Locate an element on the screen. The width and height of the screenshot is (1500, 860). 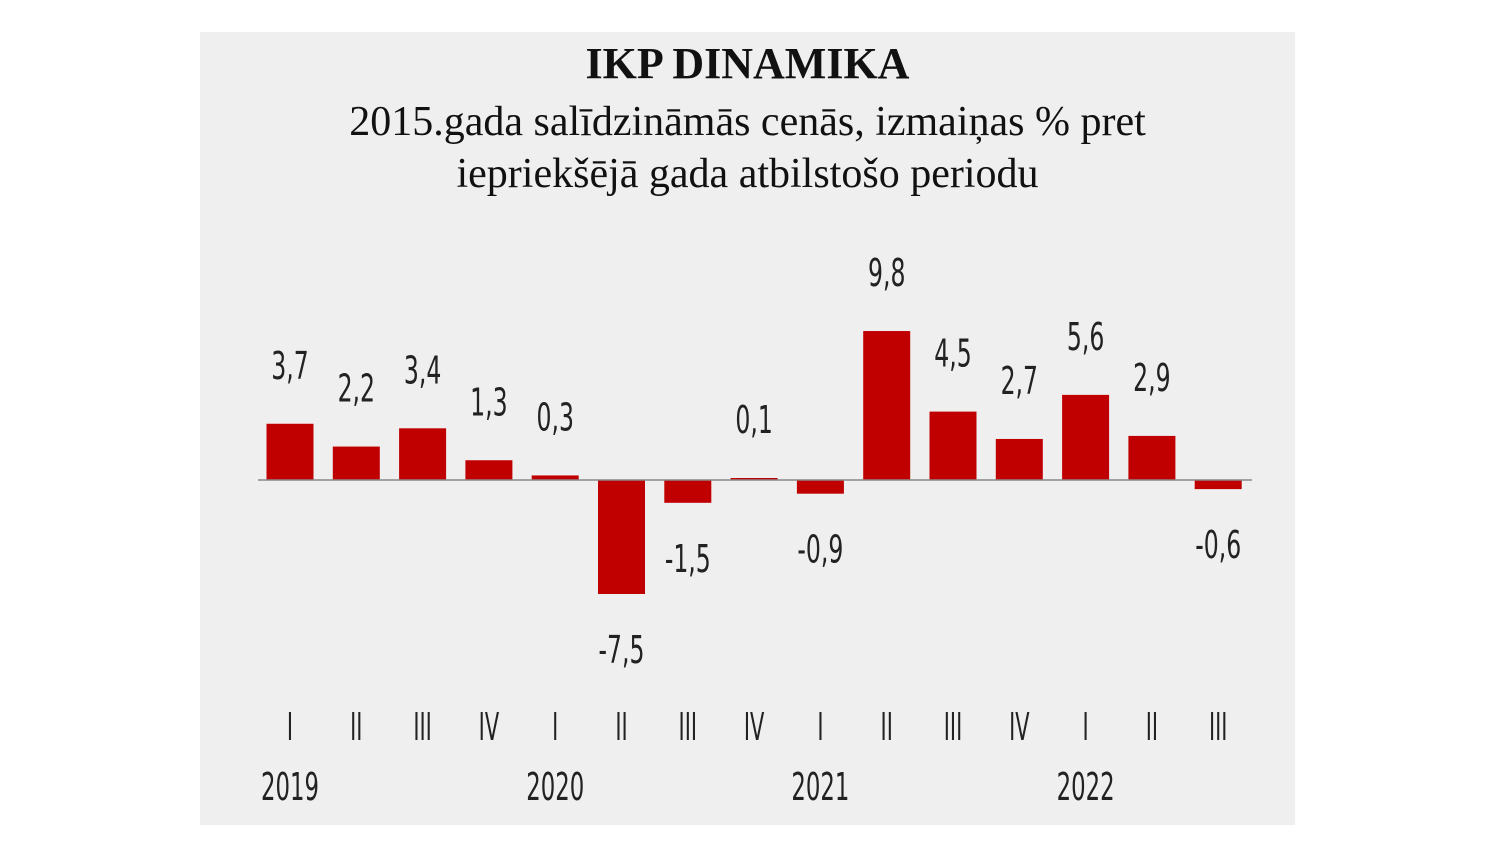
data-label: 2,2 is located at coordinates (356, 389).